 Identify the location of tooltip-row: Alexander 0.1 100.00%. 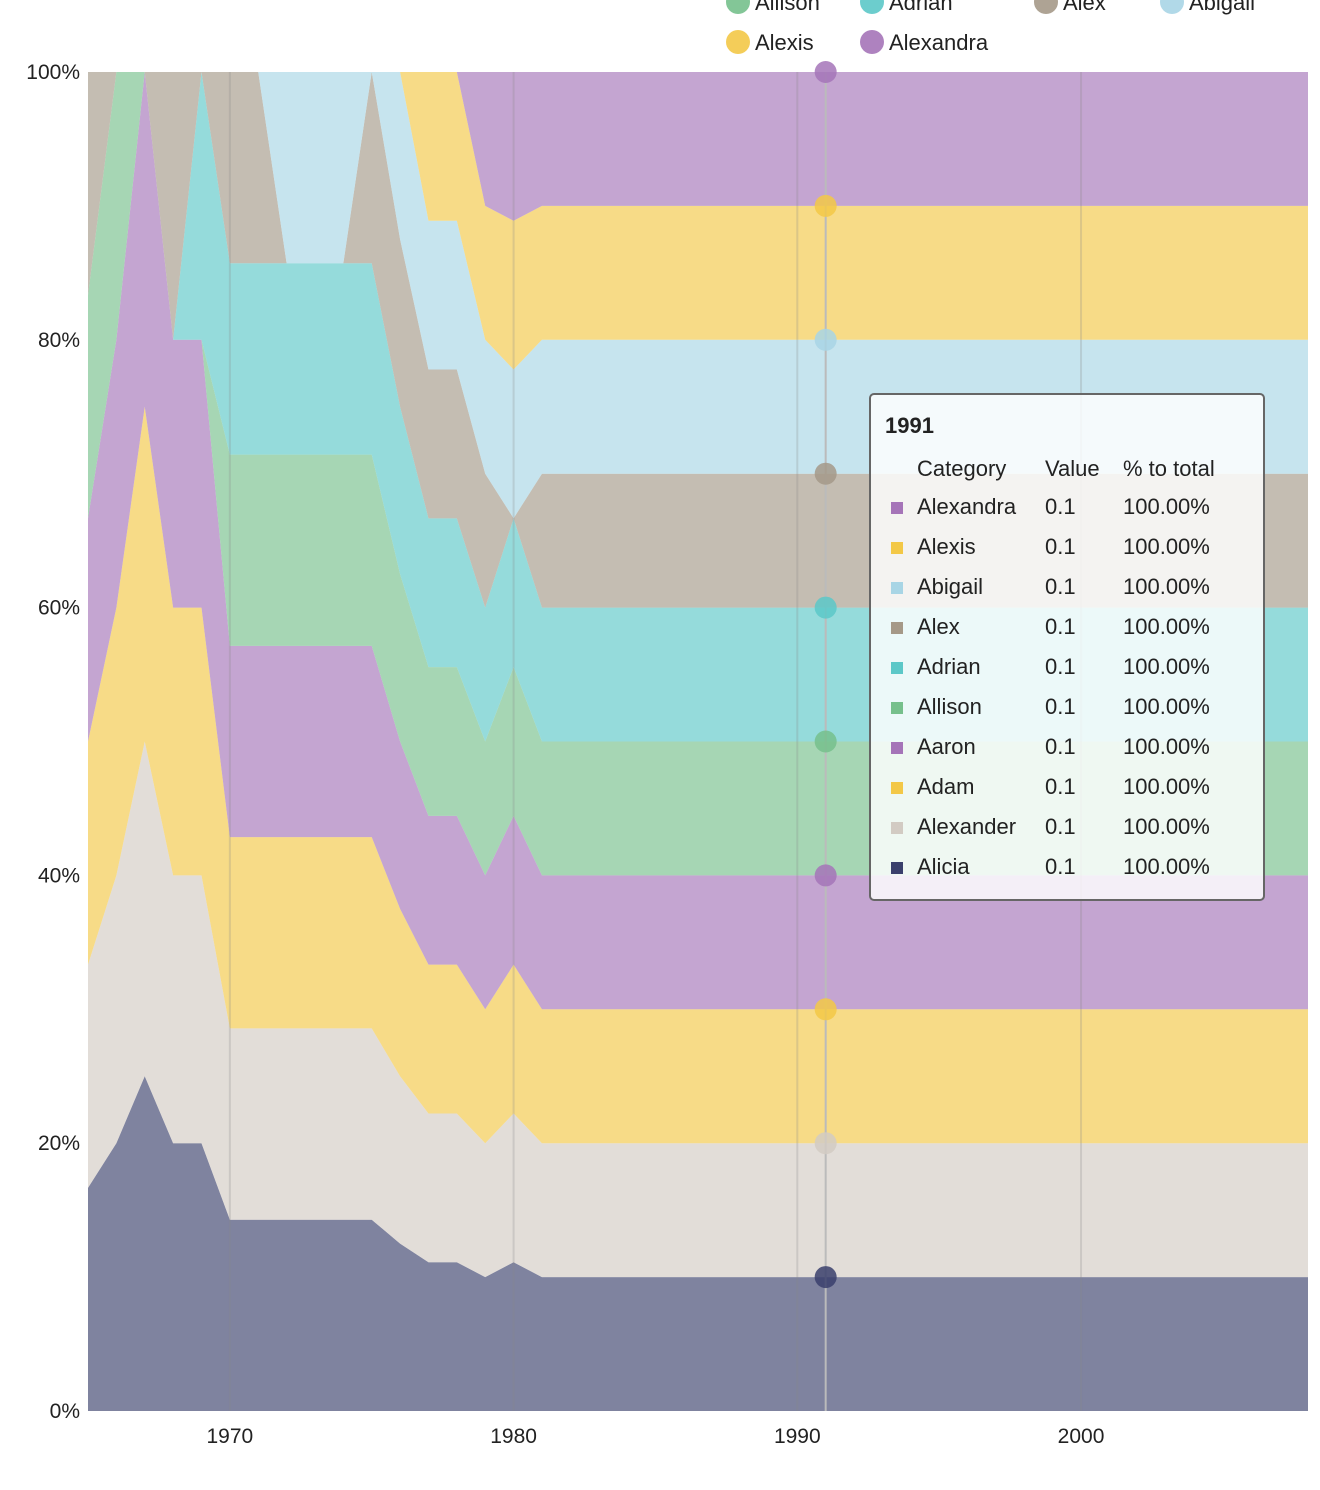
(1050, 827).